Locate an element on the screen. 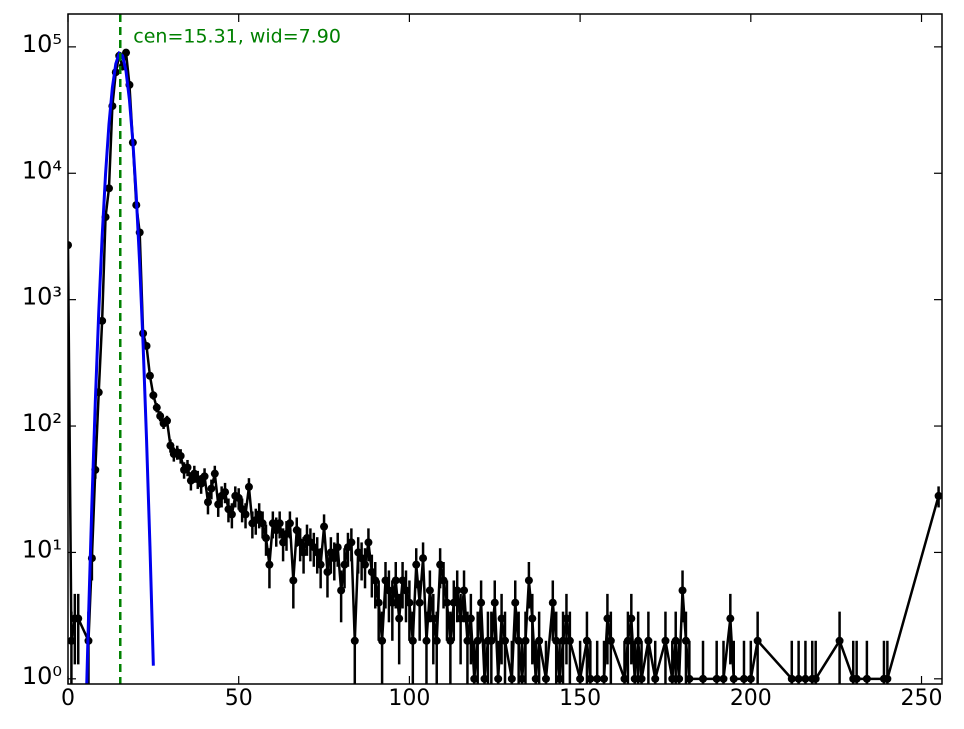 This screenshot has width=964, height=729. y-tick-label: 10⁴ is located at coordinates (42, 170).